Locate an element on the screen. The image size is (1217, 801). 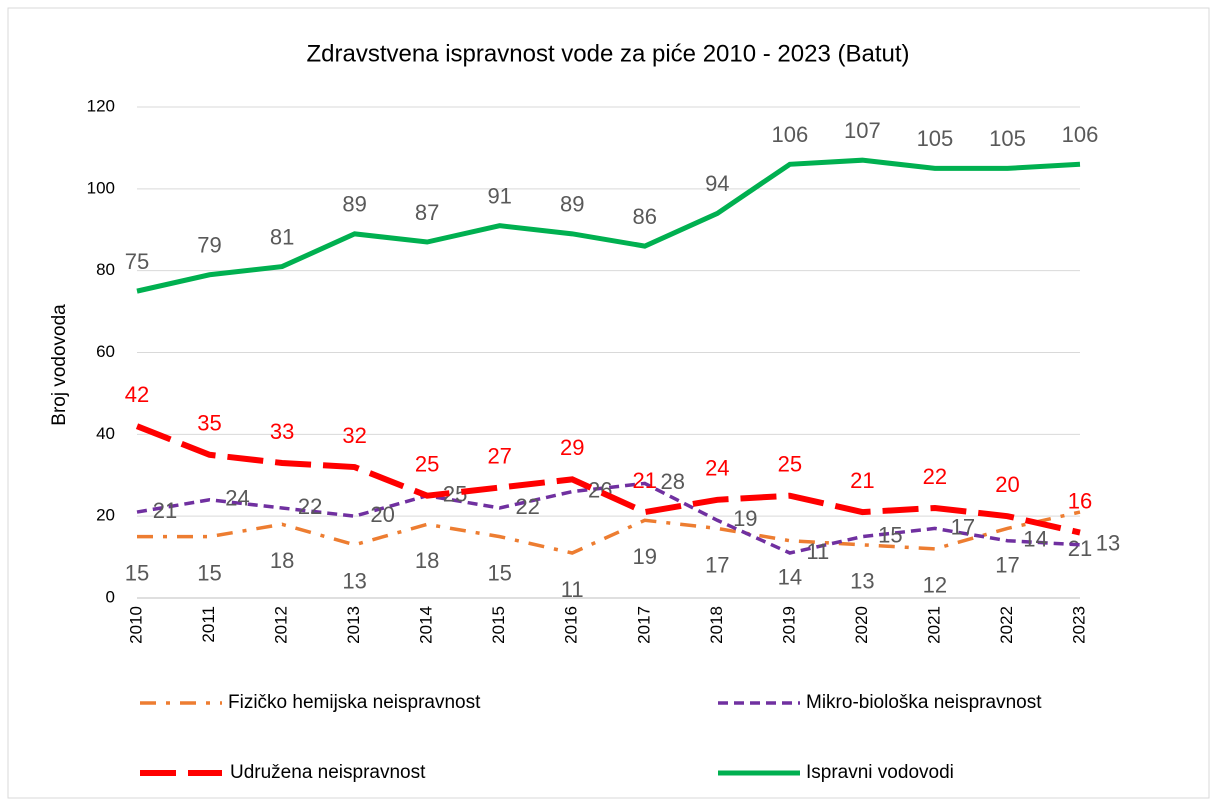
data-label: 33 is located at coordinates (282, 431).